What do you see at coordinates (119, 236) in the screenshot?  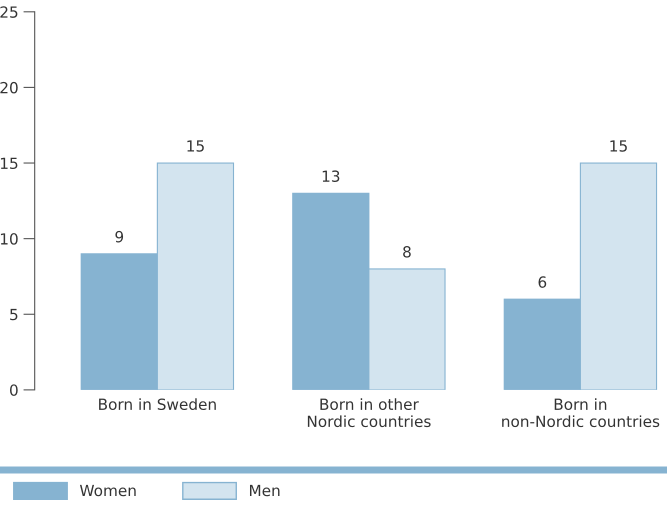 I see `data-label: 9` at bounding box center [119, 236].